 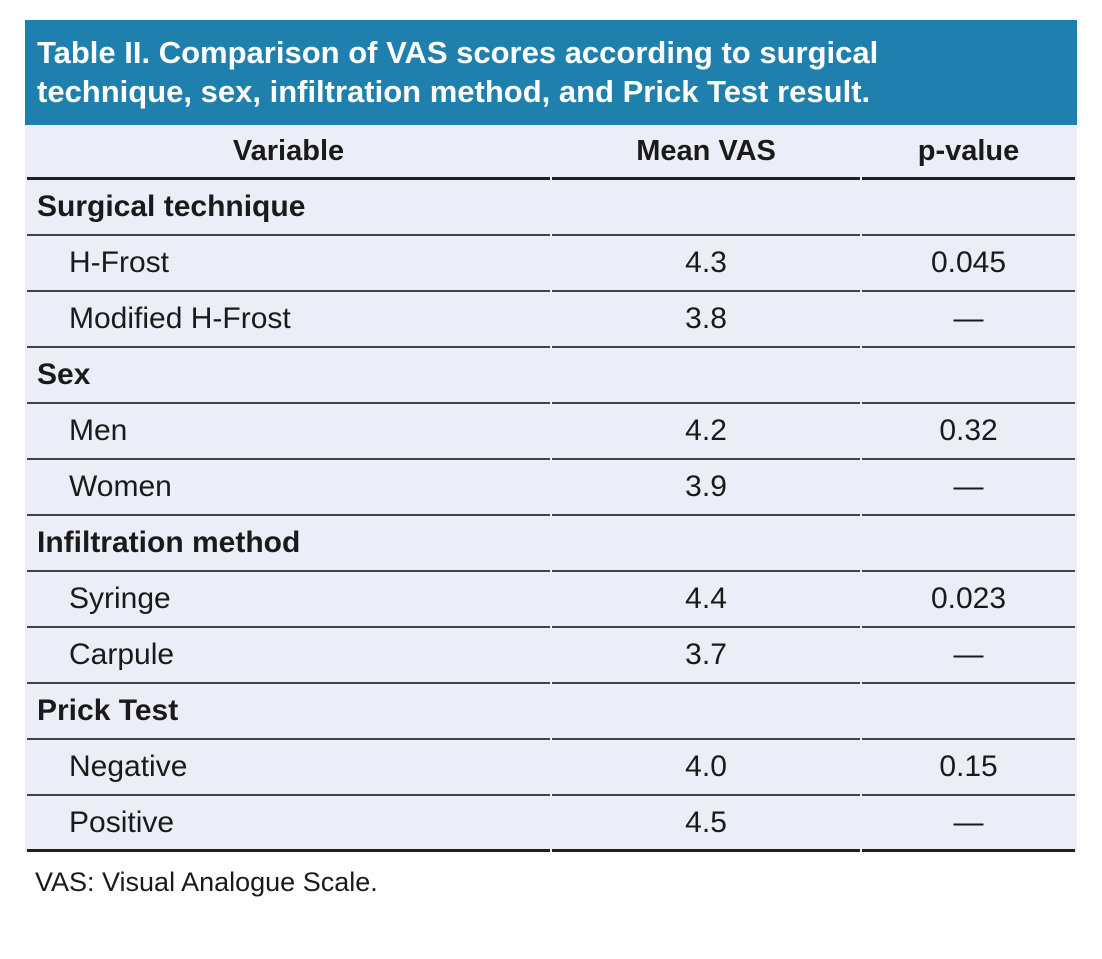 What do you see at coordinates (706, 600) in the screenshot?
I see `mean-vas-cell: 4.4` at bounding box center [706, 600].